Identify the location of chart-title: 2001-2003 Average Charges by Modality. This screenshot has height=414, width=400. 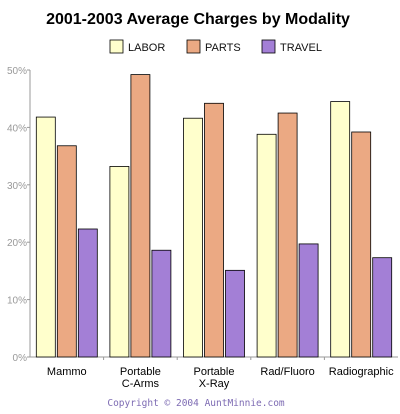
(198, 19).